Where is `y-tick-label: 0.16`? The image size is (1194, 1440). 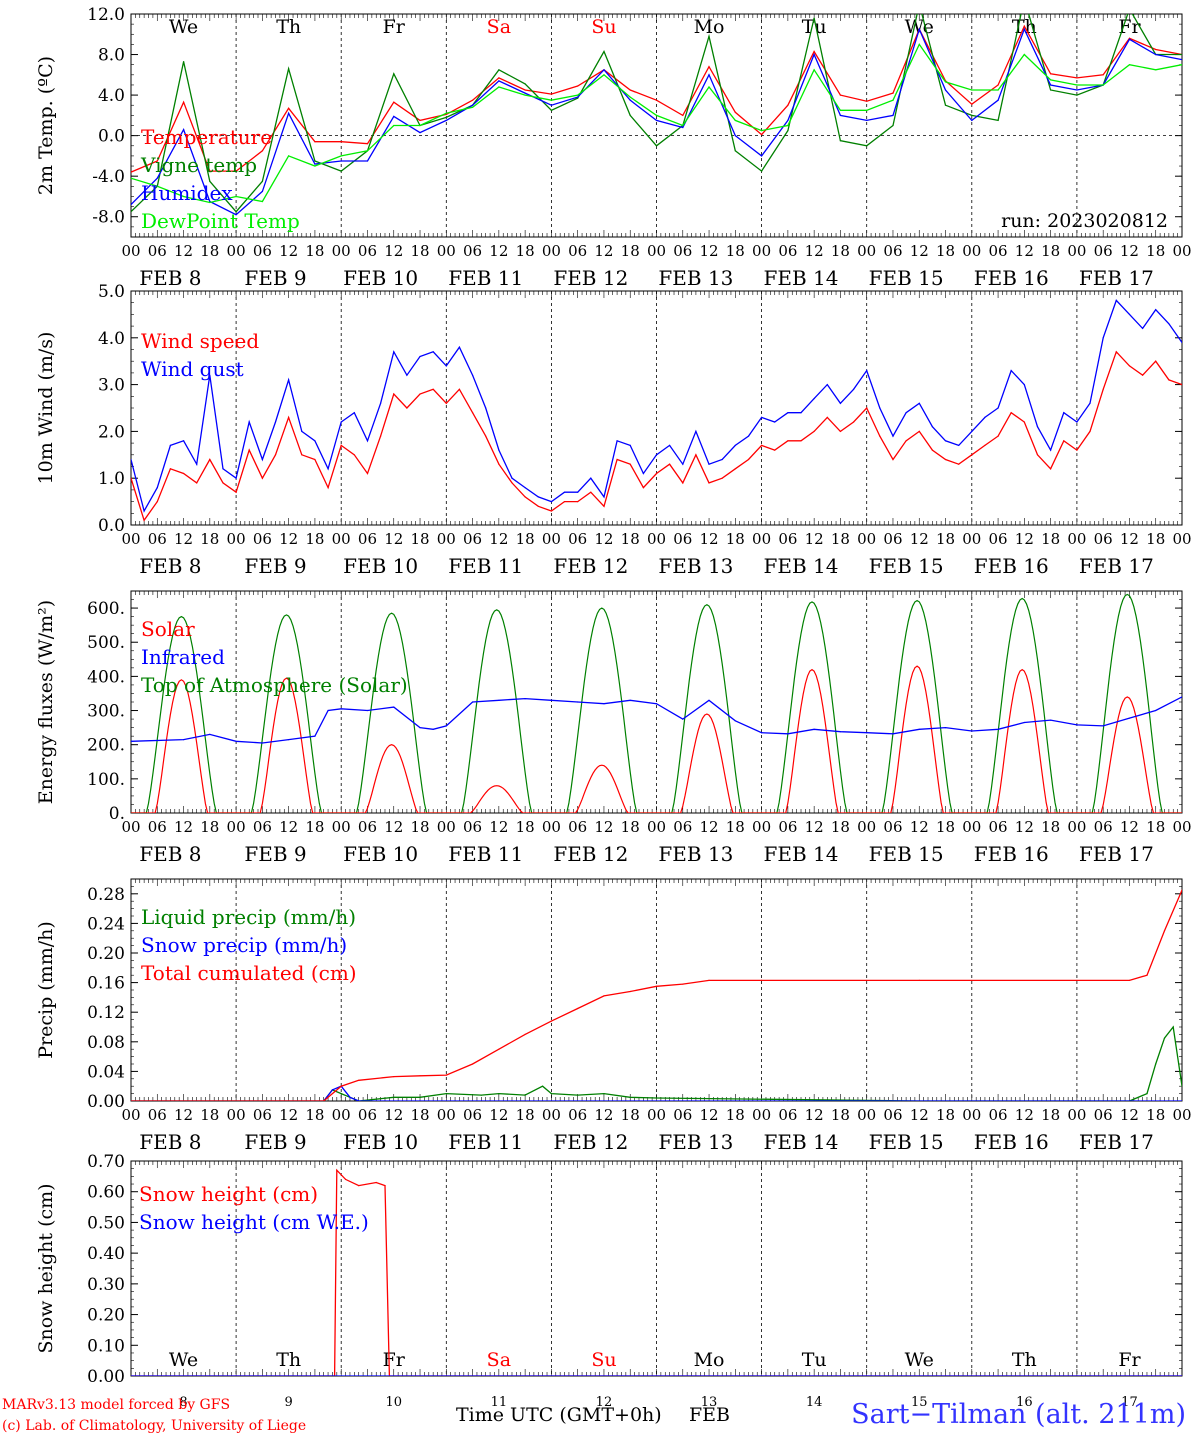
y-tick-label: 0.16 is located at coordinates (106, 984).